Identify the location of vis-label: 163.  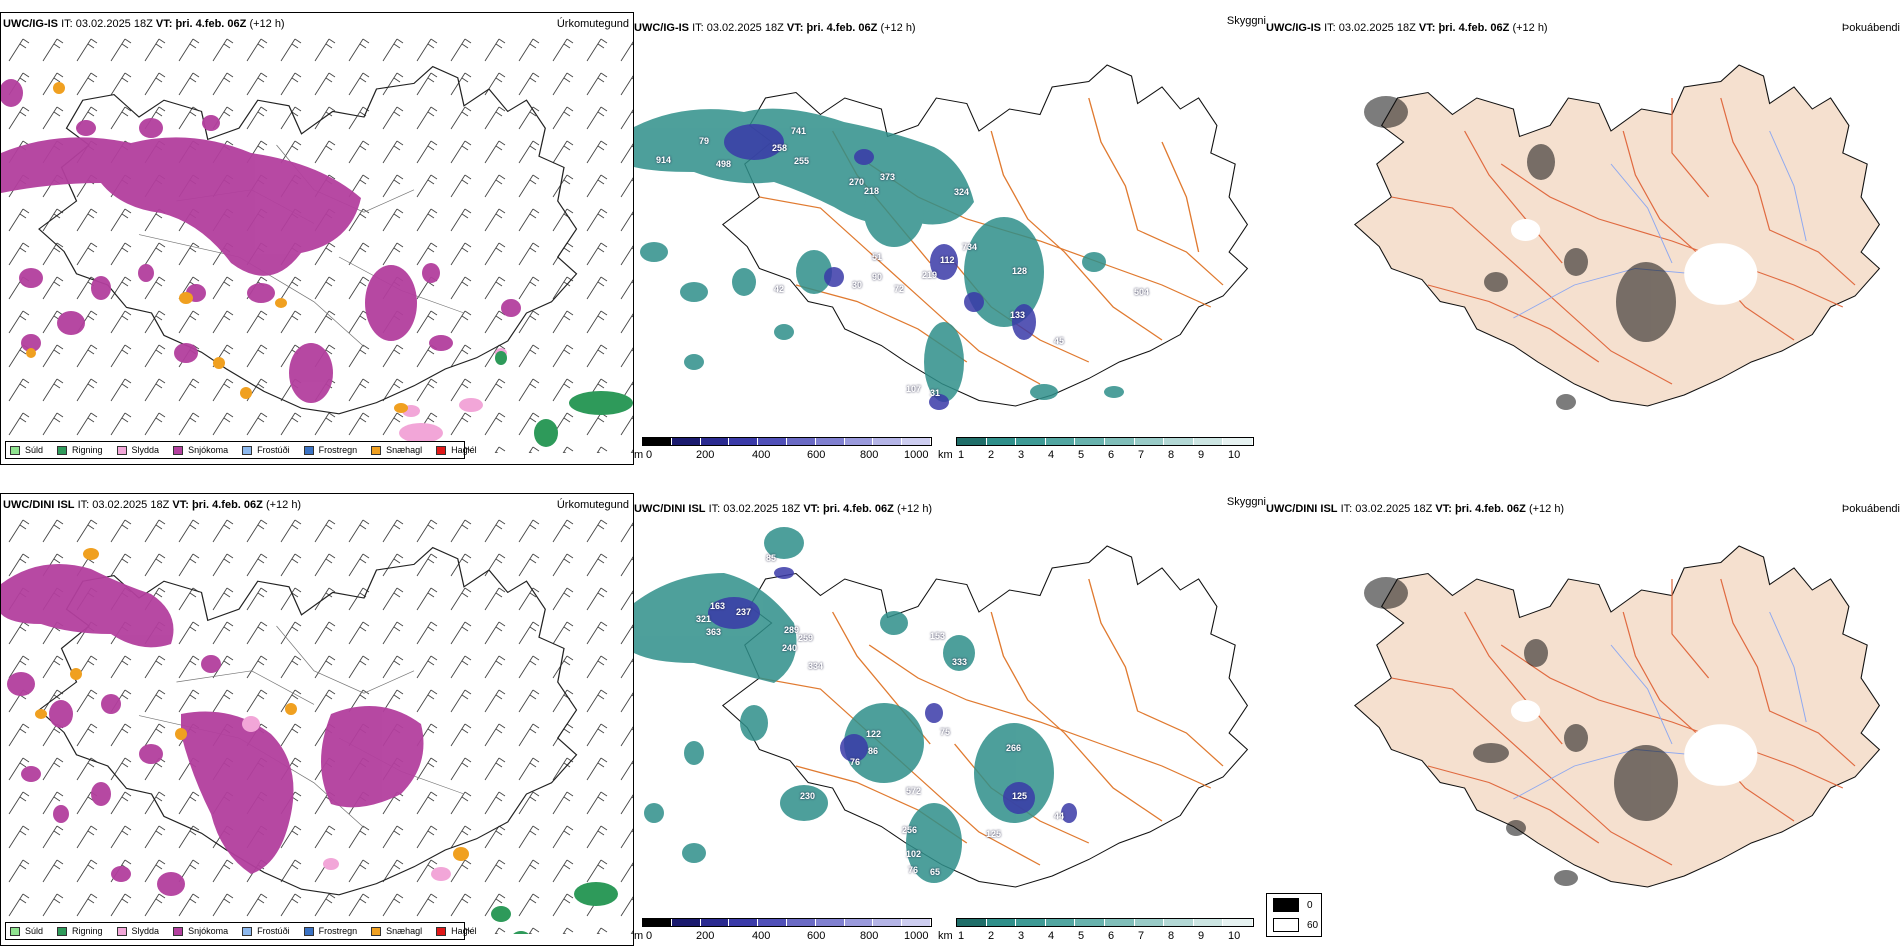
(718, 606).